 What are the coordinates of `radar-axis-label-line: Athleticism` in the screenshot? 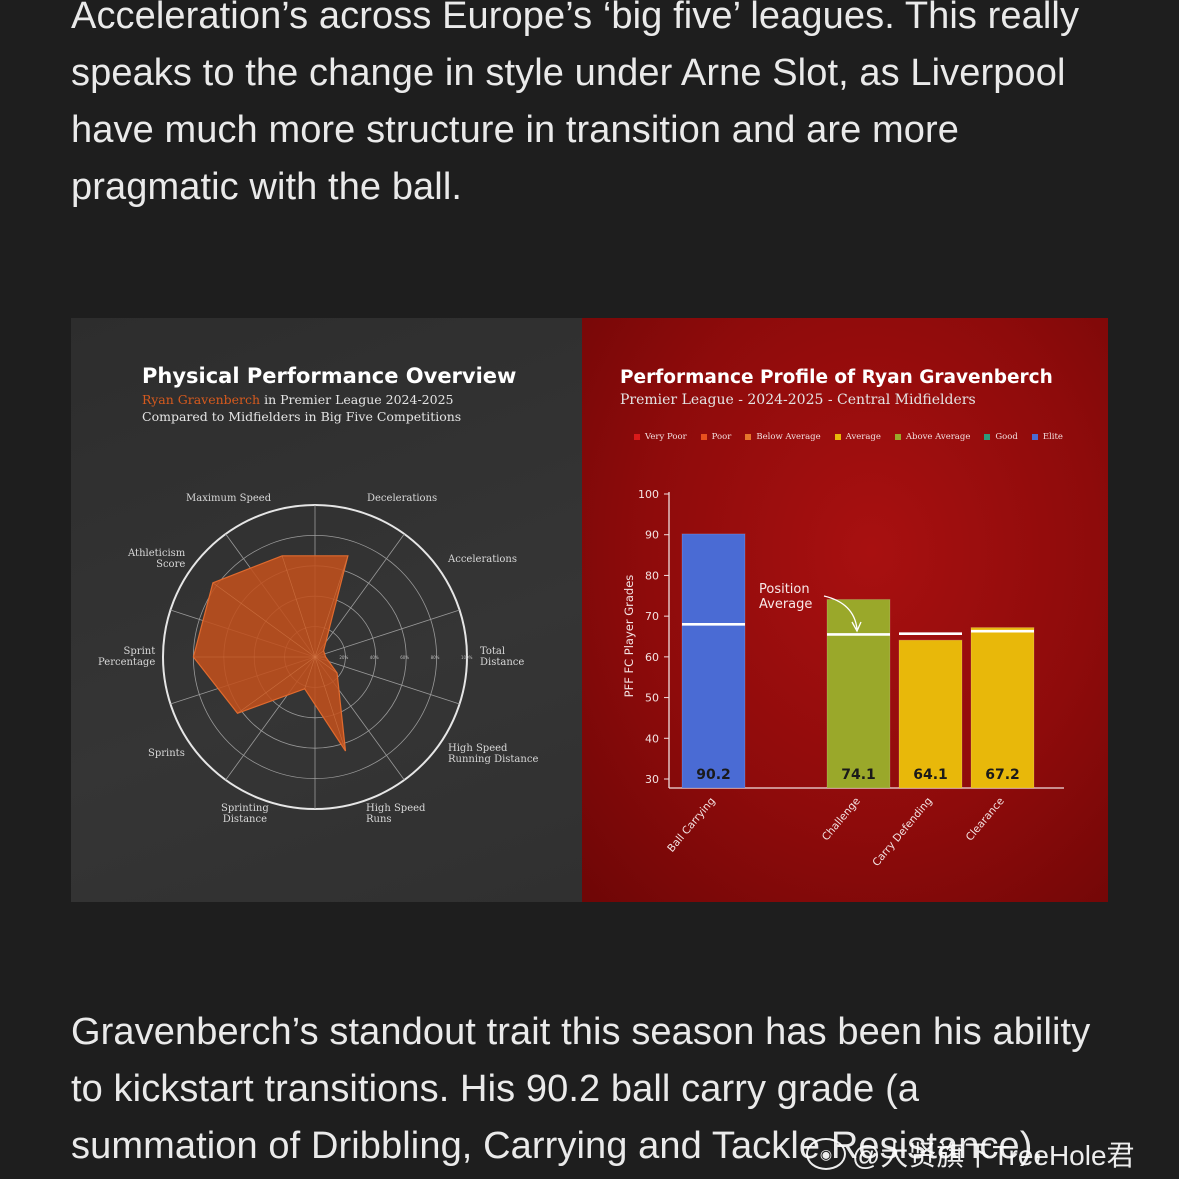 It's located at (157, 553).